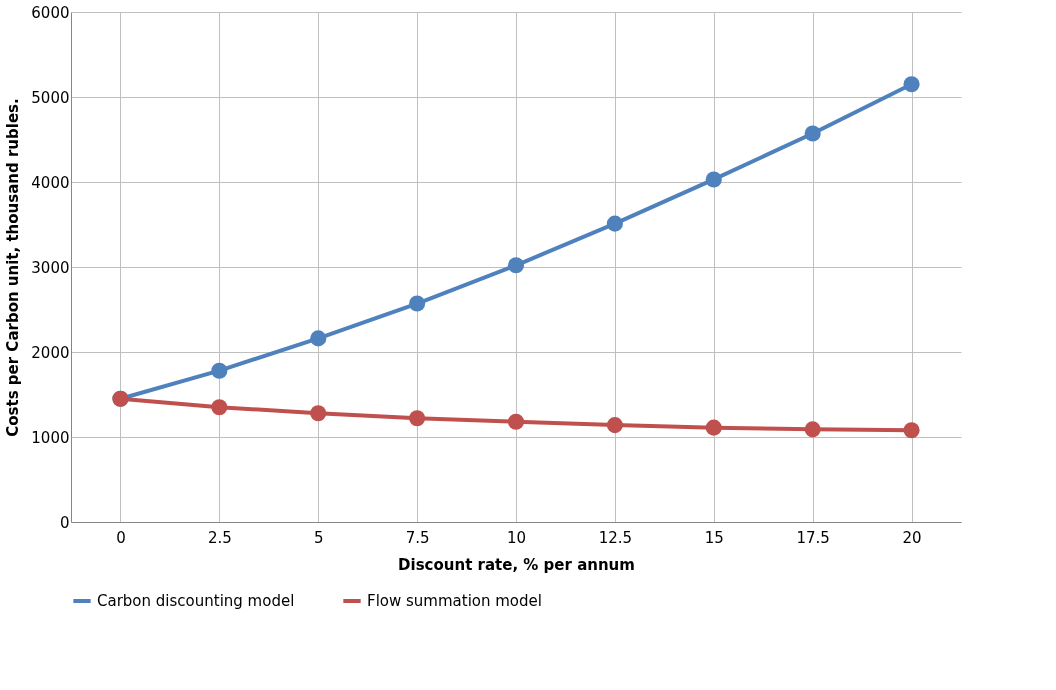 This screenshot has width=1056, height=690. What do you see at coordinates (516, 537) in the screenshot?
I see `x-tick-label: 10` at bounding box center [516, 537].